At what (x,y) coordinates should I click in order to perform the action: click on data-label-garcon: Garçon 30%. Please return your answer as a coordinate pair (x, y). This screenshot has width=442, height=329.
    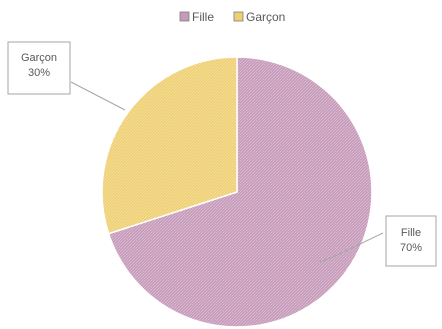
    Looking at the image, I should click on (39, 68).